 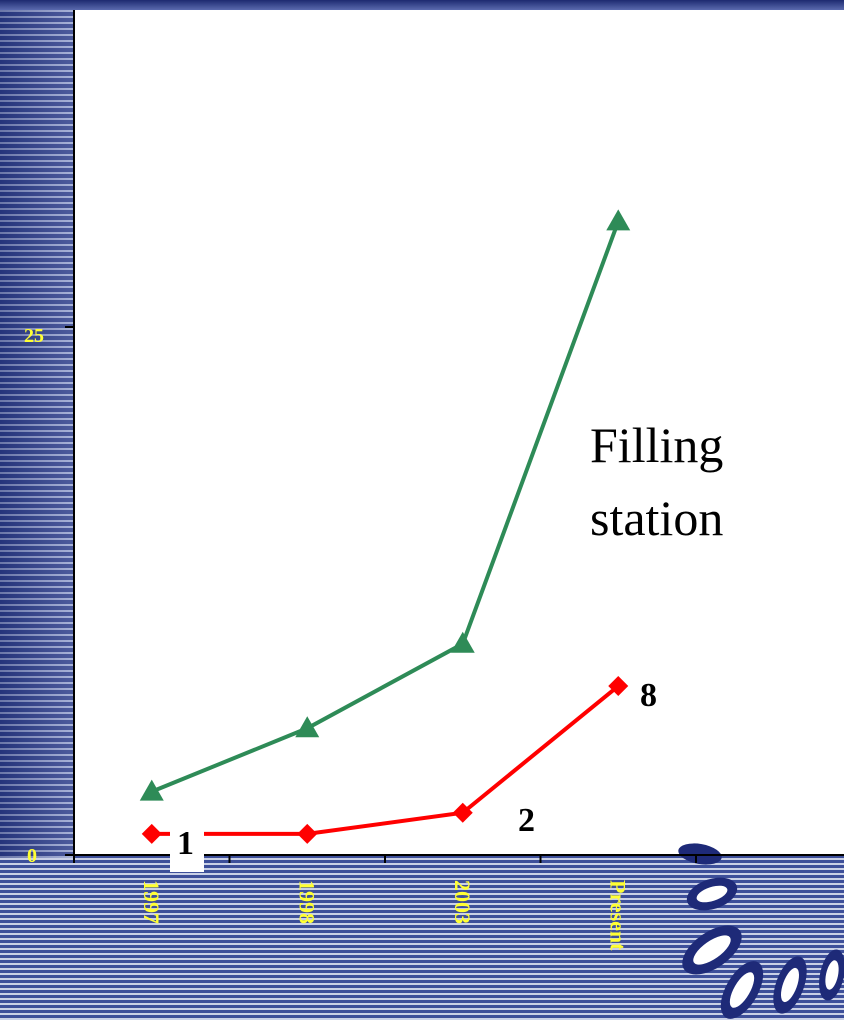 I want to click on data-label-8: 8, so click(x=648, y=695).